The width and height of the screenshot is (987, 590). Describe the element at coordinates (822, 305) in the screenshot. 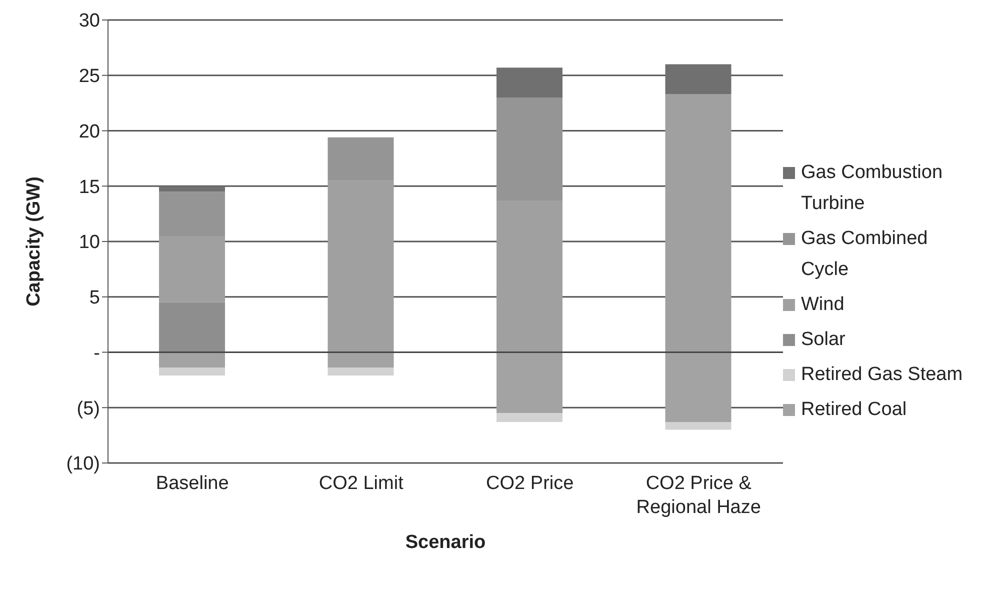

I see `legend-label: Wind` at that location.